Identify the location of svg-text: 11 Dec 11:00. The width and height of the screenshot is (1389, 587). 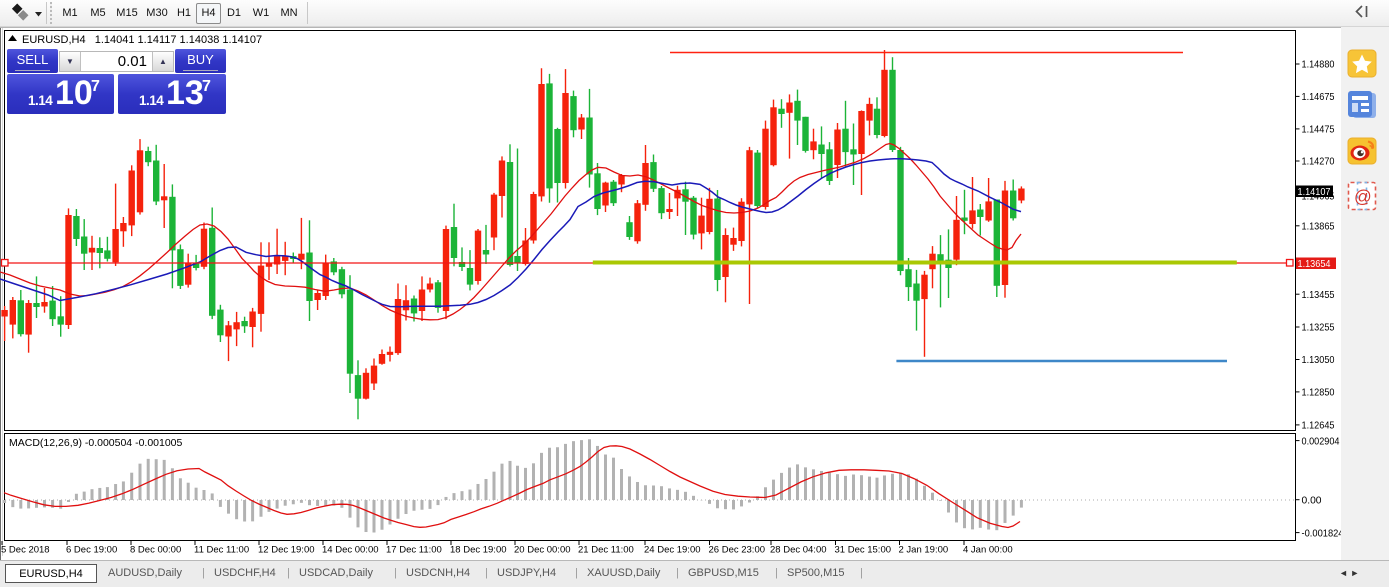
(221, 550).